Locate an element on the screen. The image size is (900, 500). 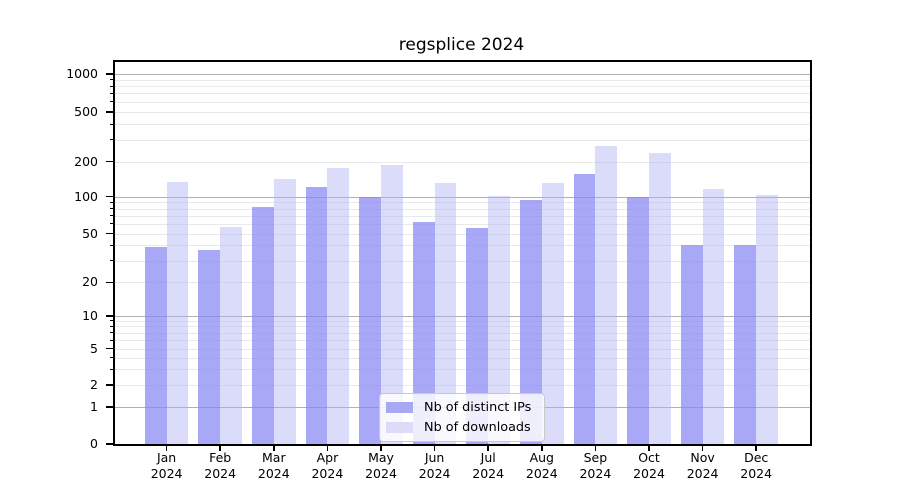
y-tick-label: 2 is located at coordinates (94, 385).